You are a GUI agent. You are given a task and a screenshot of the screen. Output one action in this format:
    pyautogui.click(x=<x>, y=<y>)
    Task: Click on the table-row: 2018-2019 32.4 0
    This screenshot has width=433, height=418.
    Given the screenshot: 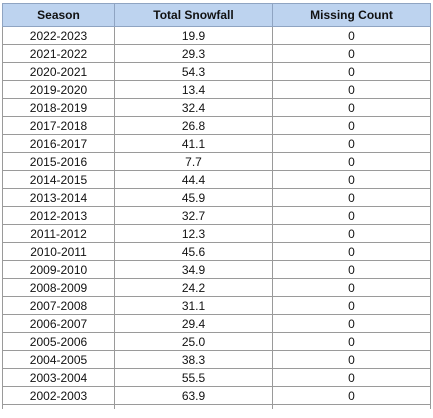 What is the action you would take?
    pyautogui.click(x=216, y=107)
    